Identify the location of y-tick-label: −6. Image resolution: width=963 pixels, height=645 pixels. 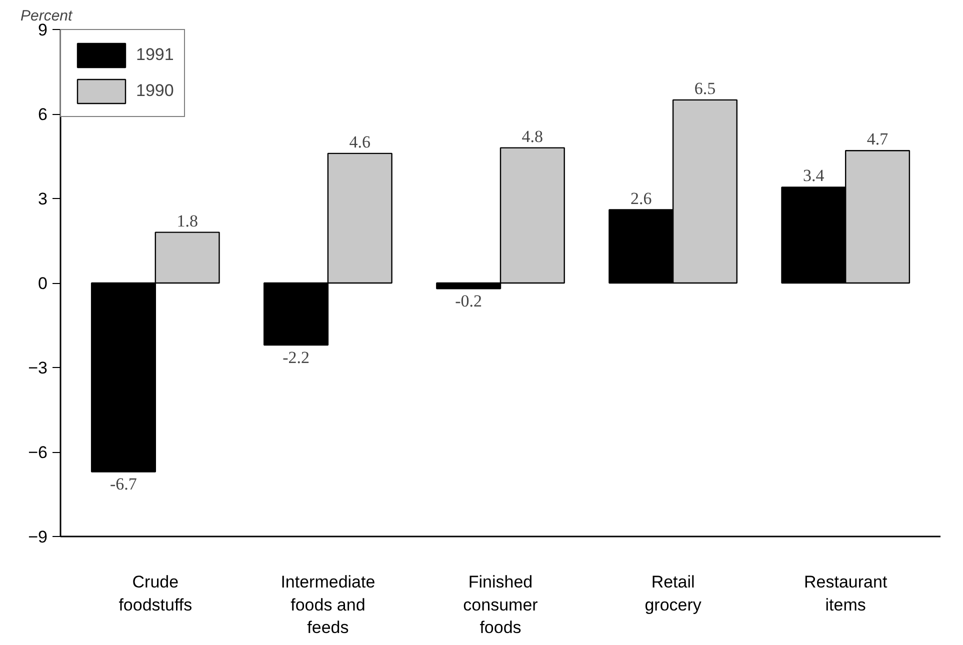
(38, 452).